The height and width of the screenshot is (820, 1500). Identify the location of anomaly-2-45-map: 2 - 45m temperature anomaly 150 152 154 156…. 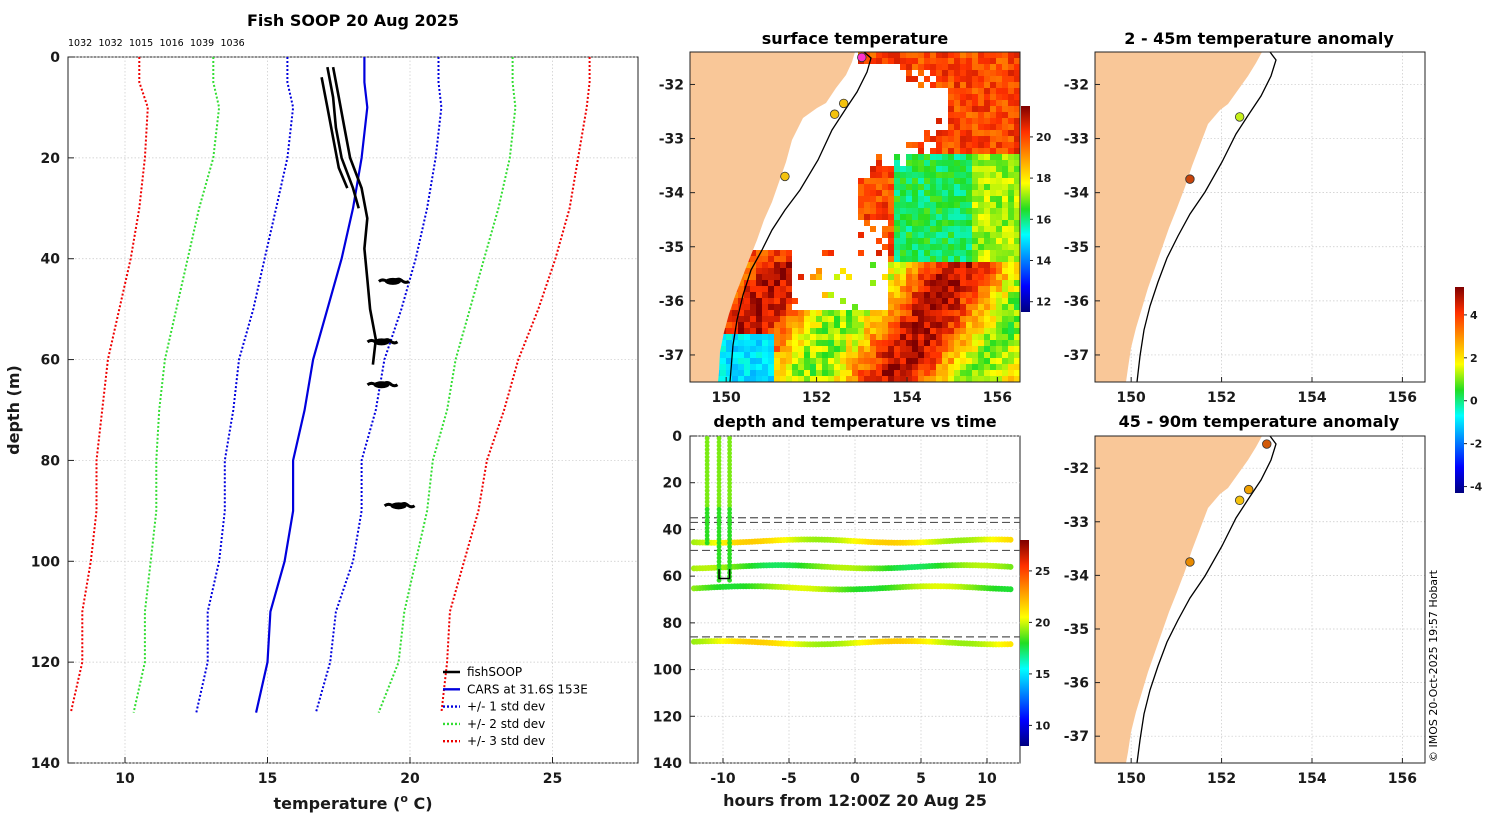
(1245, 217).